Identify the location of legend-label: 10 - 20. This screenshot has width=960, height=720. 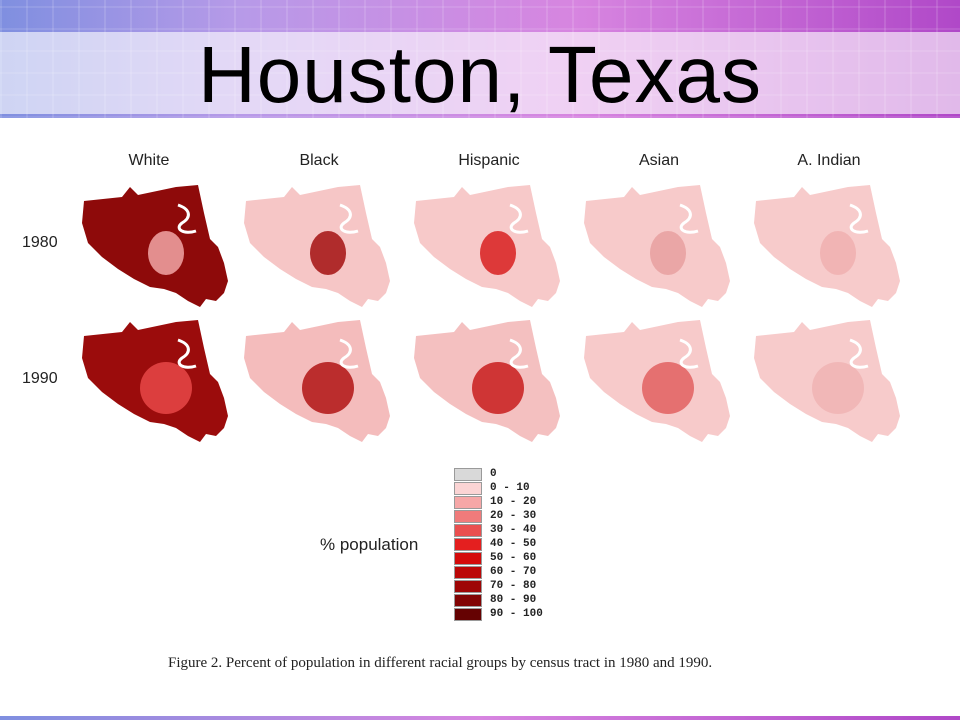
(513, 502).